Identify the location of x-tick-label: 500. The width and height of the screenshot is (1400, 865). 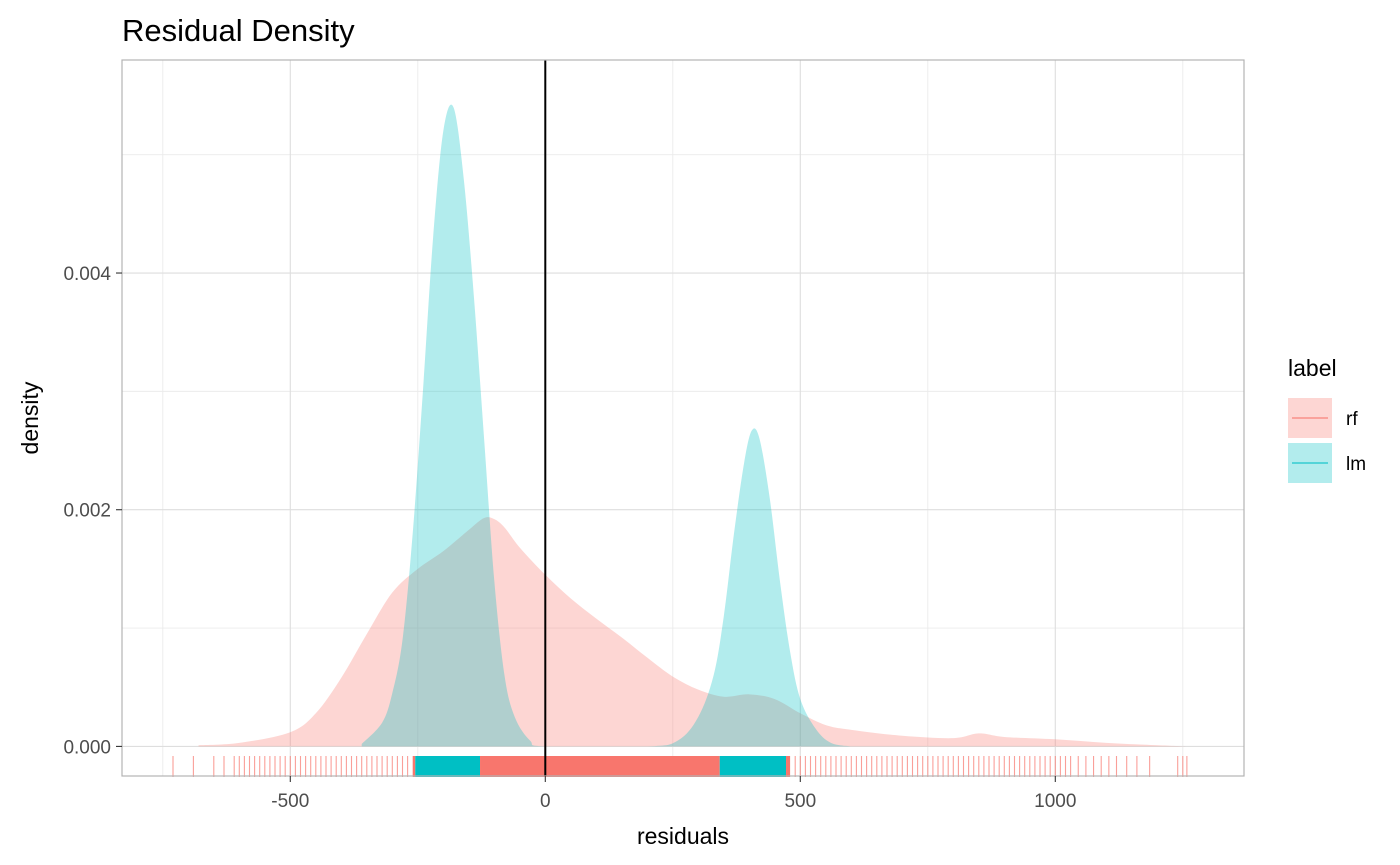
(800, 801).